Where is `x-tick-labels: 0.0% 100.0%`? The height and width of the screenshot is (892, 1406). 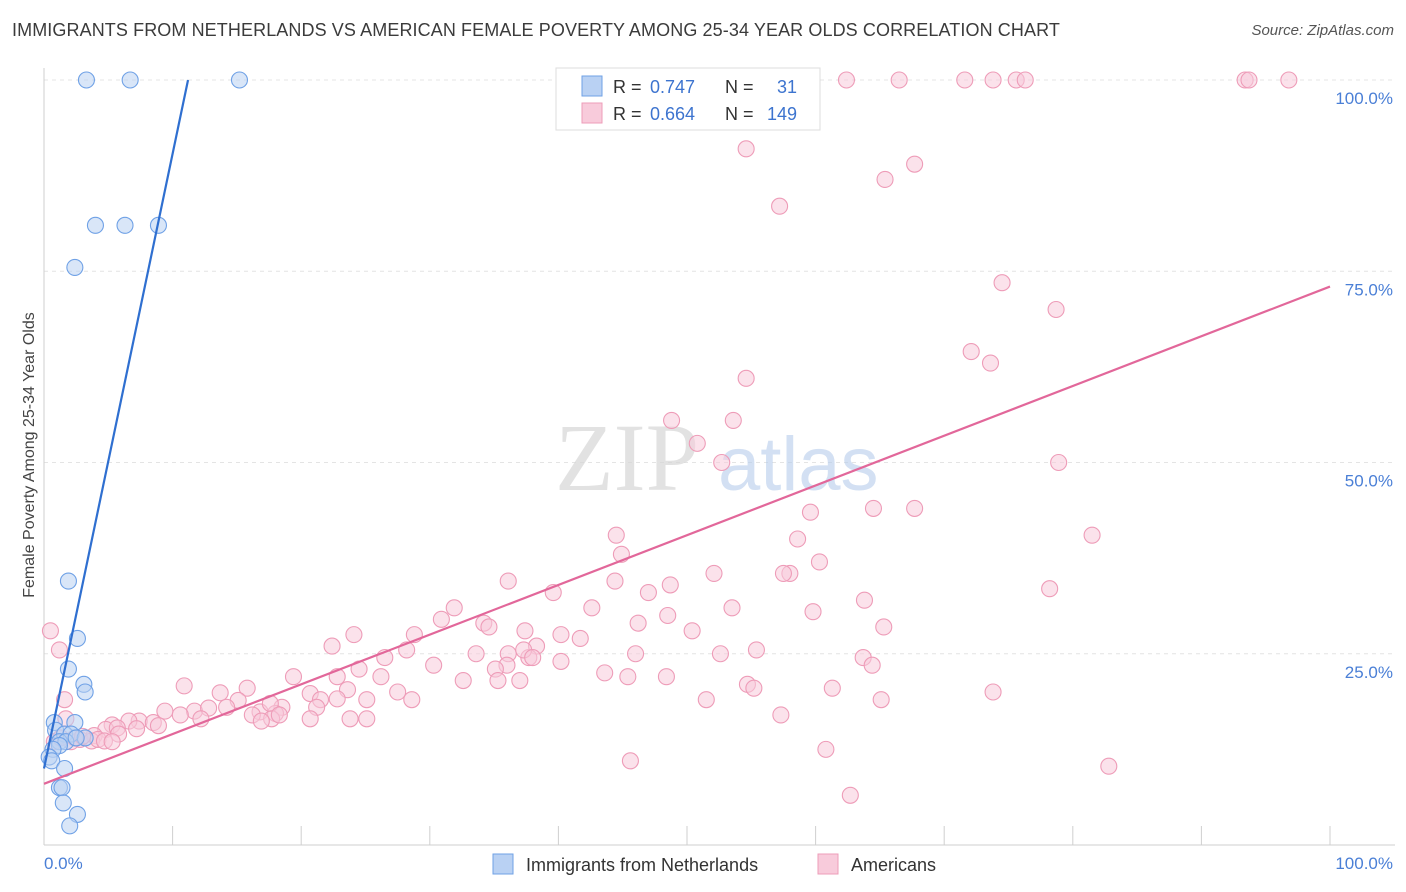
x-tick-labels: 0.0% 100.0% is located at coordinates (718, 863).